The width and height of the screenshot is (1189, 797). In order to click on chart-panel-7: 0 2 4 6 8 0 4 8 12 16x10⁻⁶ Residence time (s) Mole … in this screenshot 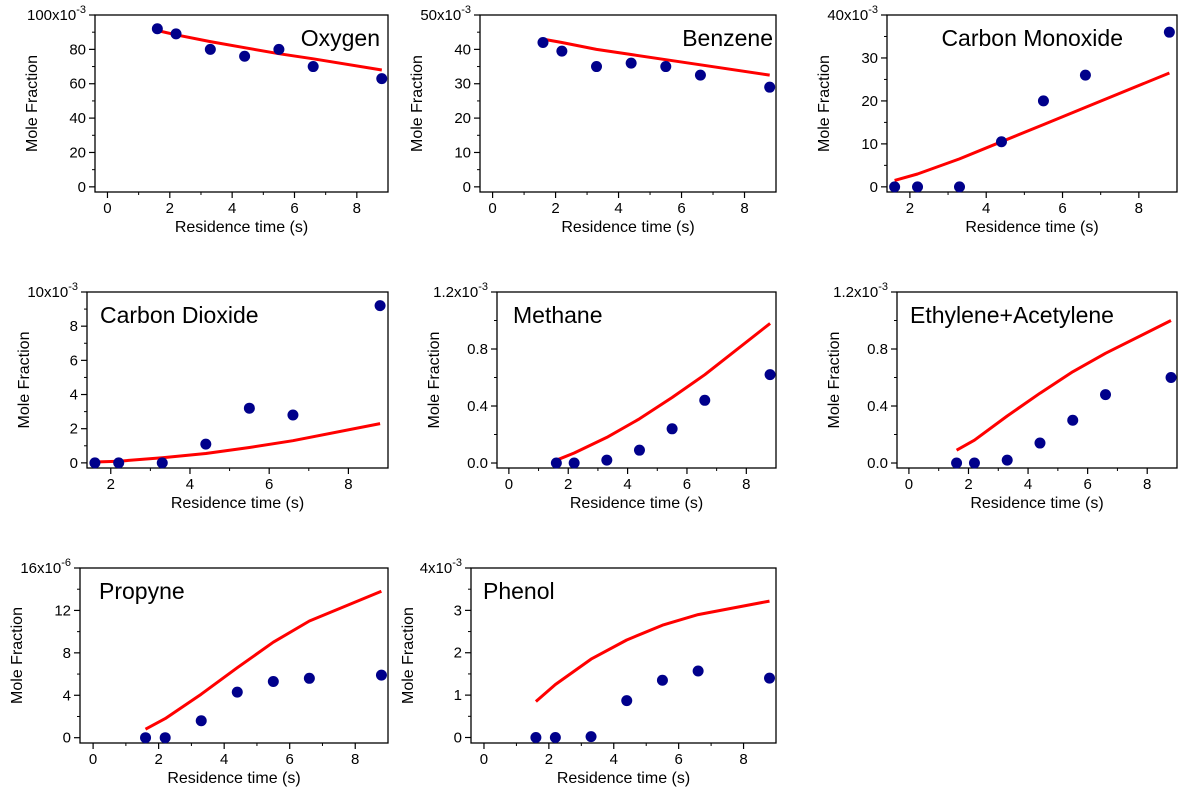, I will do `click(199, 672)`.